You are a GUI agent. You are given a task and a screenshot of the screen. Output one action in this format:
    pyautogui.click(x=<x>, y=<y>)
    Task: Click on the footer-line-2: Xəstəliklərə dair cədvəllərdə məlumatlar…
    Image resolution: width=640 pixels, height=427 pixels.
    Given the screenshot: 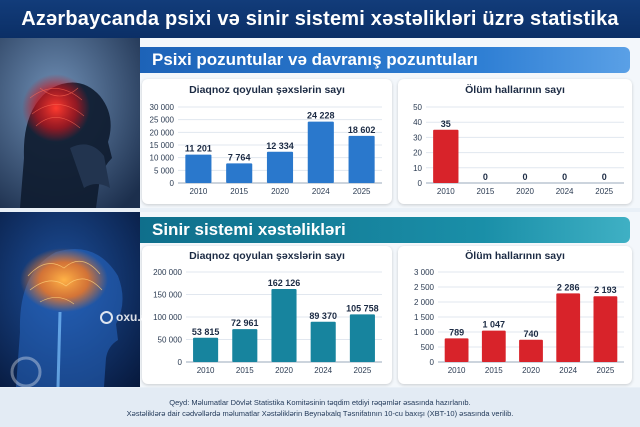 What is the action you would take?
    pyautogui.click(x=320, y=413)
    